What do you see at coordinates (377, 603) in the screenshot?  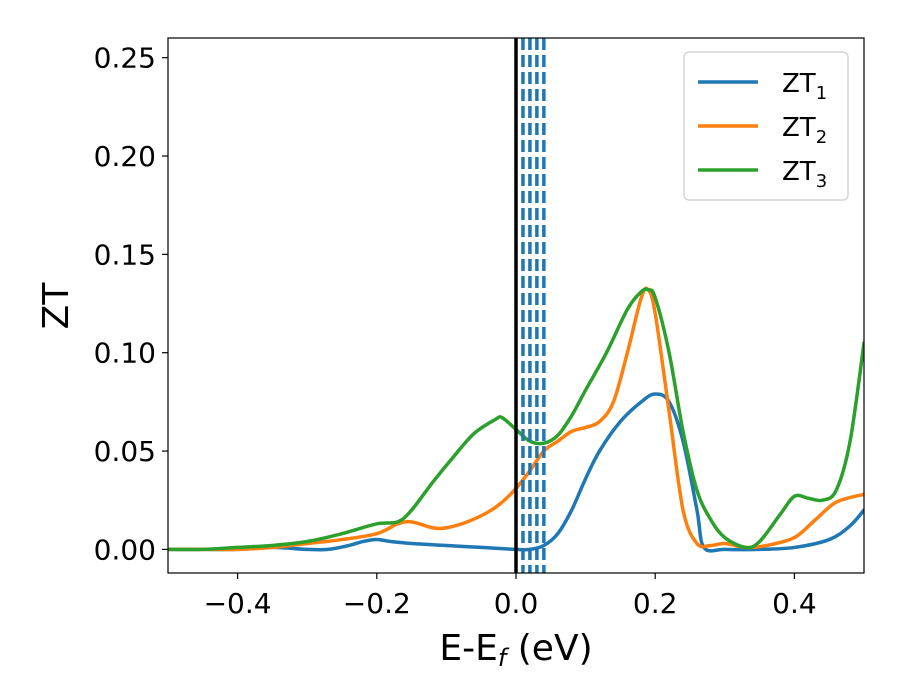 I see `x-tick-label: −0.2` at bounding box center [377, 603].